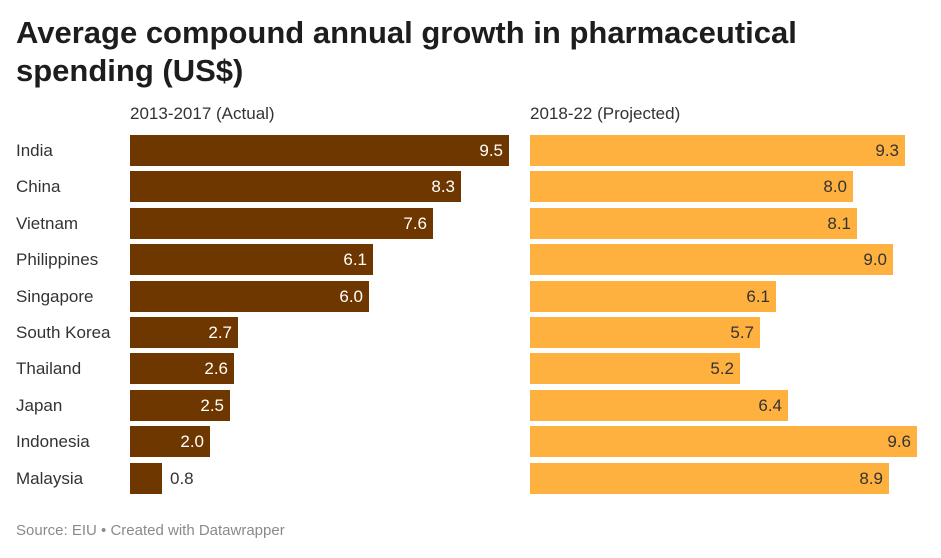 This screenshot has height=558, width=941. I want to click on source-note: Source: EIU • Created with Datawrapper, so click(150, 530).